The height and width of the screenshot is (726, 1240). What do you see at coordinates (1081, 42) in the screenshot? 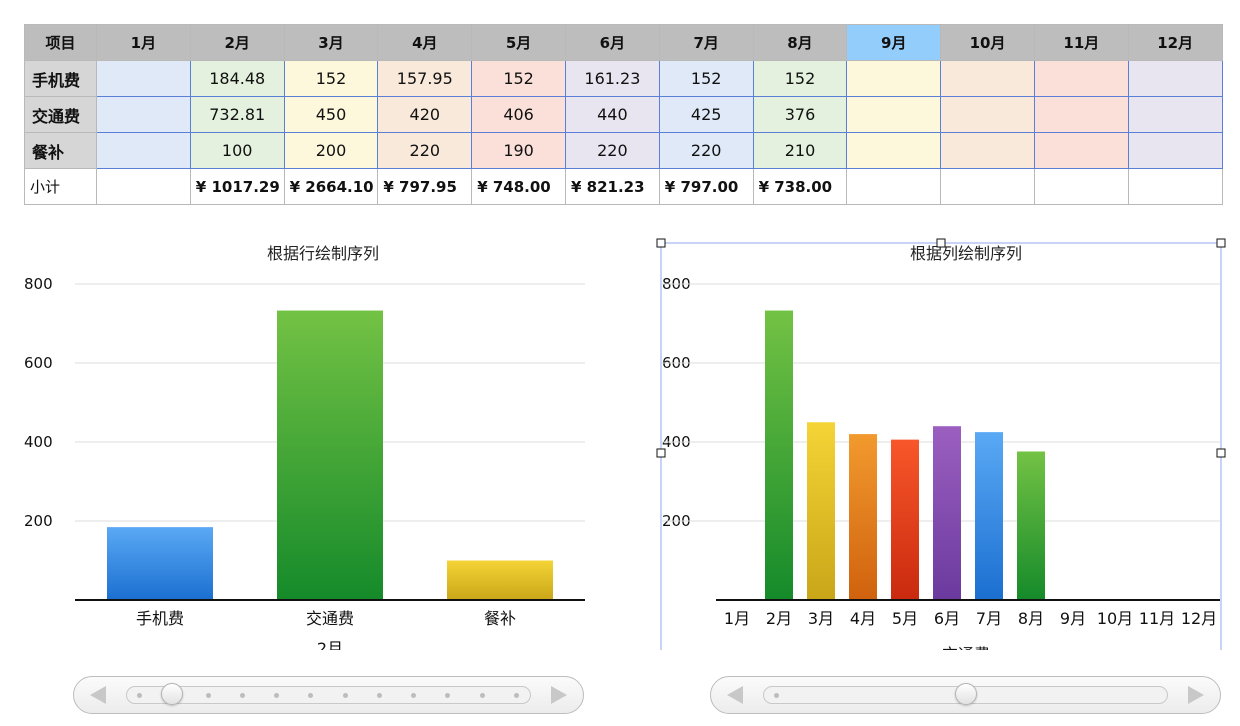
I see `header-month: 11月` at bounding box center [1081, 42].